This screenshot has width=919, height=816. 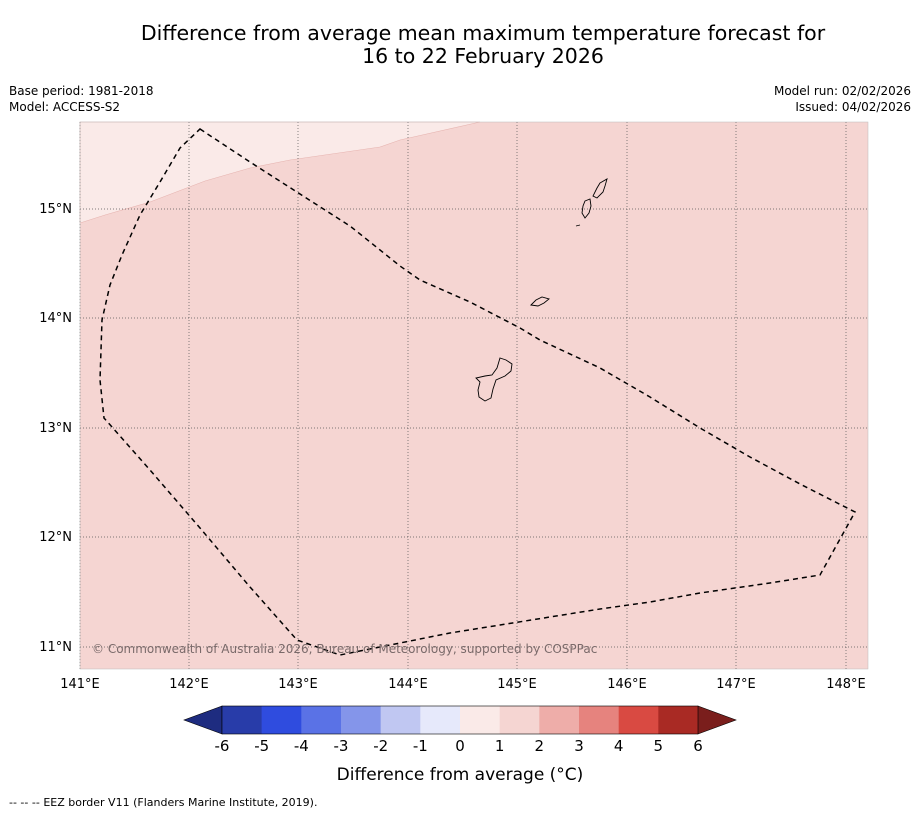 I want to click on colorbar-segments, so click(x=460, y=720).